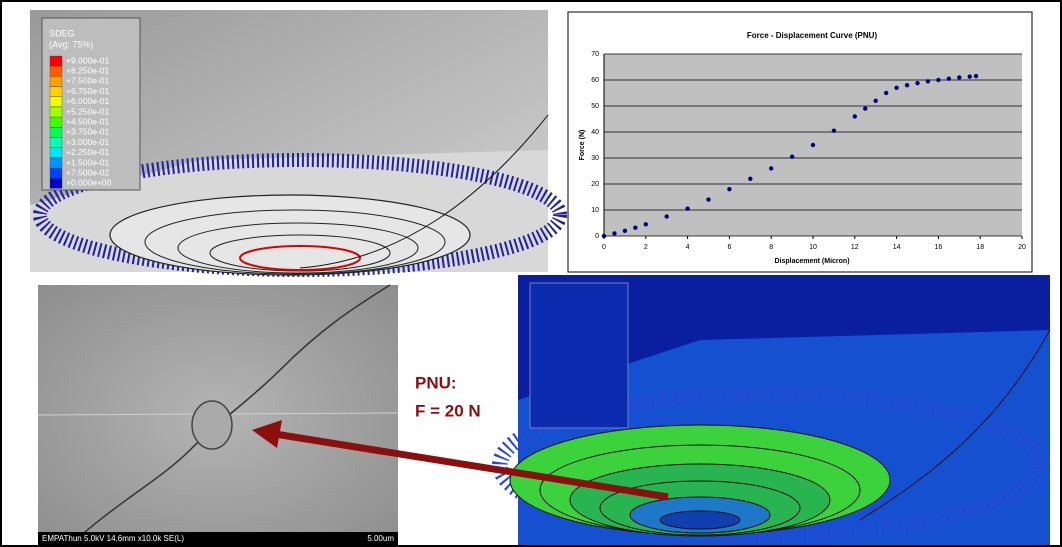  I want to click on legend-title: SDEG, so click(62, 33).